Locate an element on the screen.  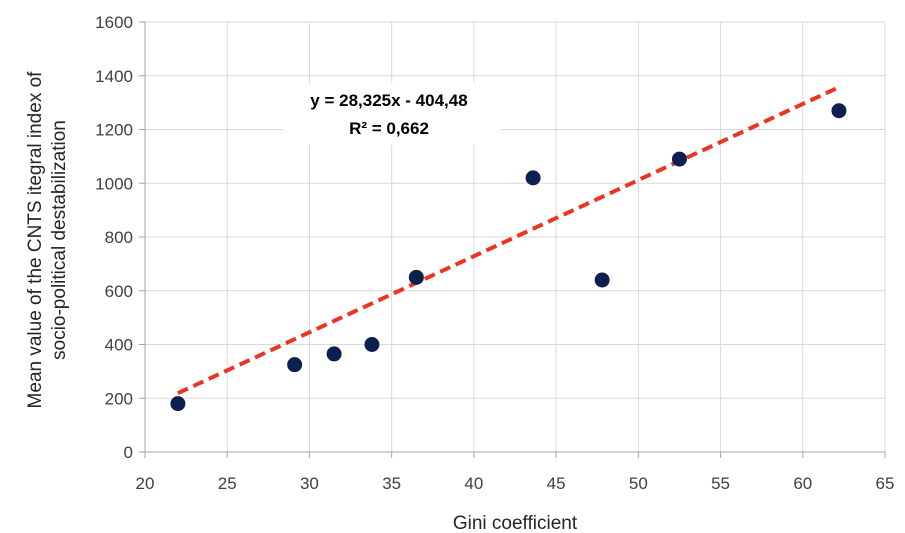
y-tick-label: 400 is located at coordinates (119, 345).